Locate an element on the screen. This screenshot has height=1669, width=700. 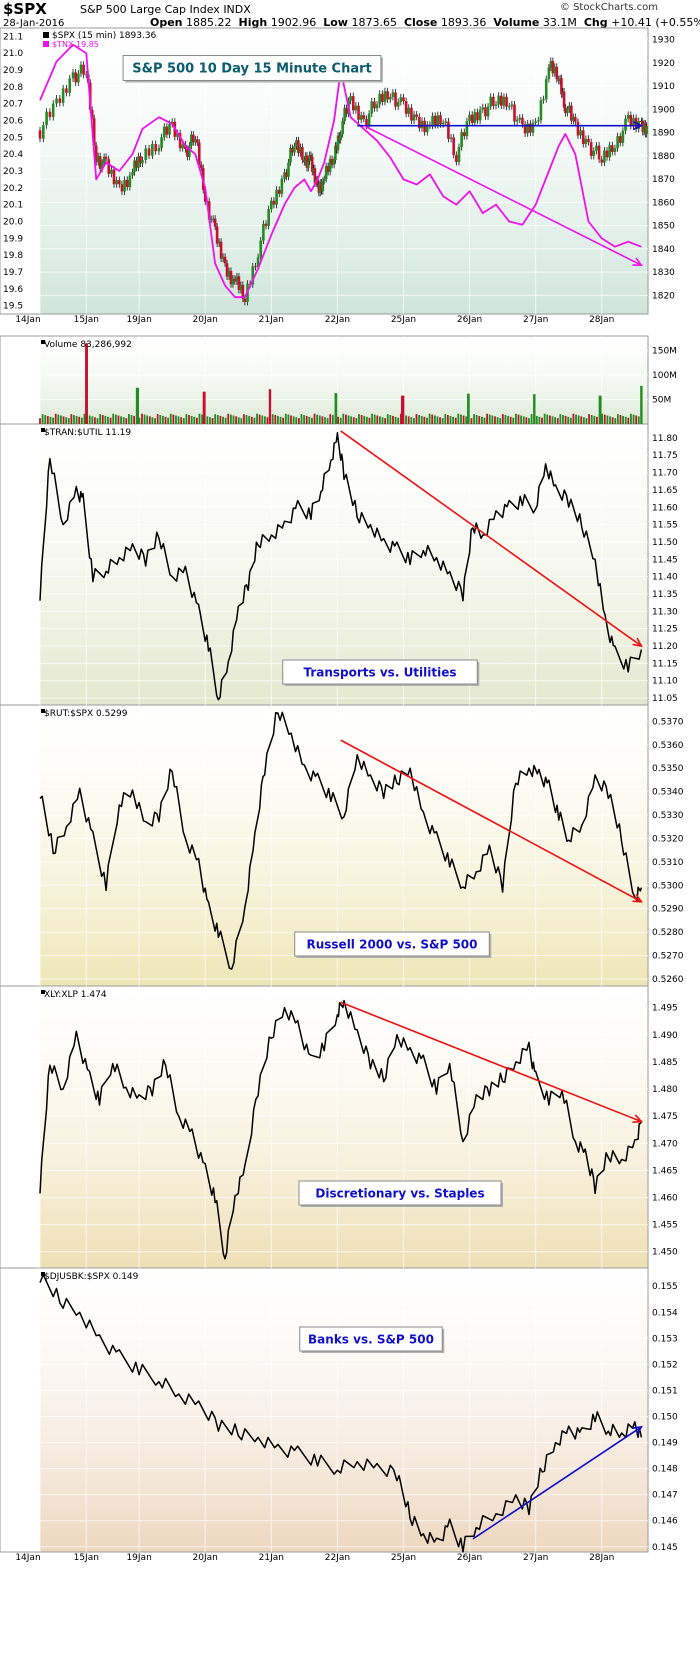
y-tick-label: 1.455 is located at coordinates (665, 1226).